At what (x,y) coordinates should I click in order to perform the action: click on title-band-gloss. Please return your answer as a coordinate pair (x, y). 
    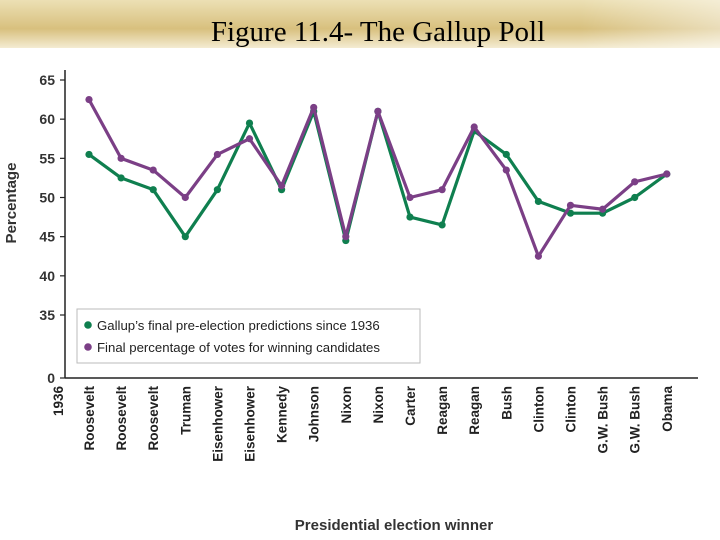
    Looking at the image, I should click on (650, 24).